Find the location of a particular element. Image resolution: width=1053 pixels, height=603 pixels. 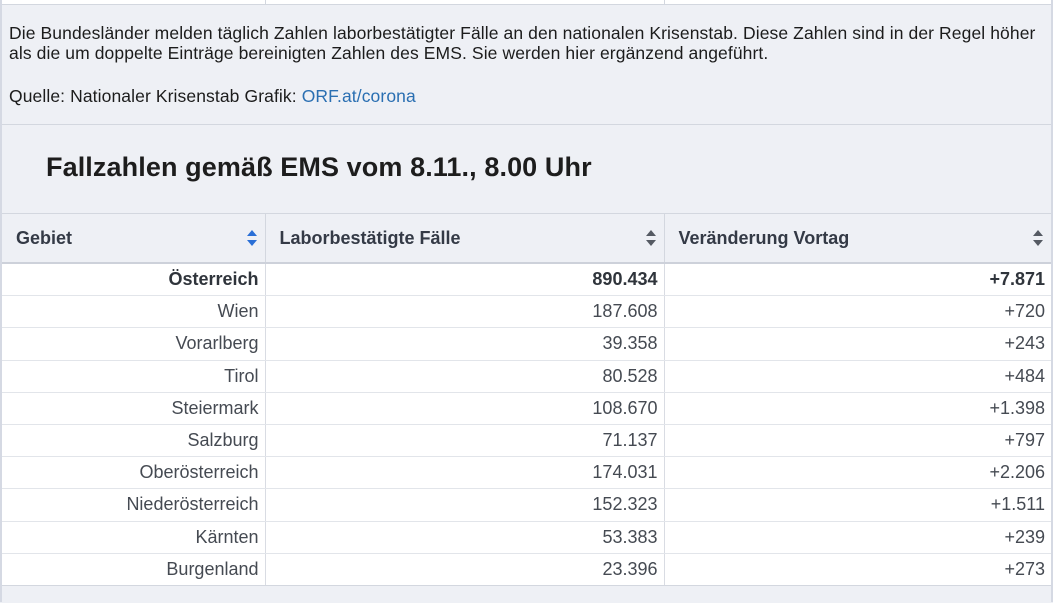

cell-change: +2.206 is located at coordinates (857, 473).